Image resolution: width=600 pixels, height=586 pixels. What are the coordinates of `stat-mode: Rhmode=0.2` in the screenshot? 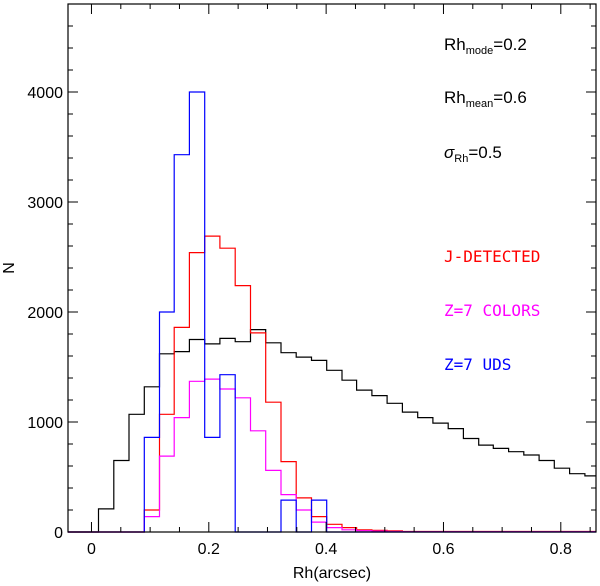 It's located at (485, 46).